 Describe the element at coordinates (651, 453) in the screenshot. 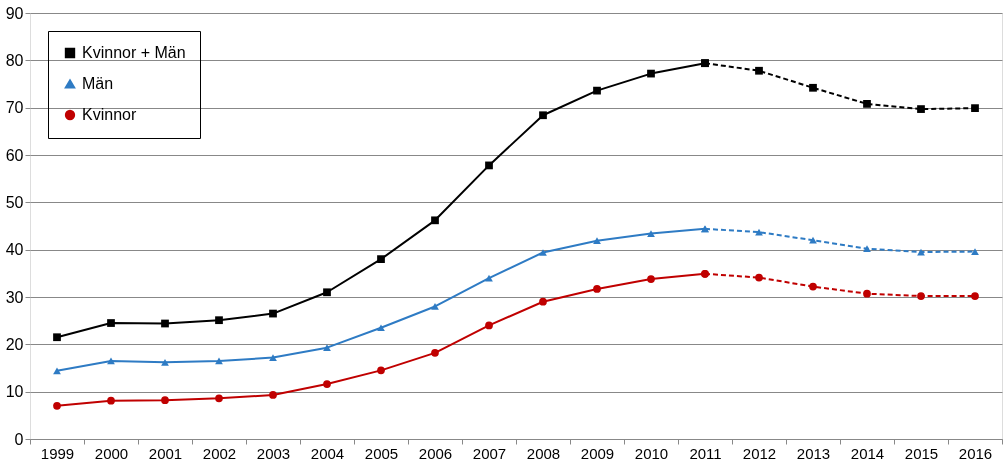

I see `x-tick-label: 2010` at that location.